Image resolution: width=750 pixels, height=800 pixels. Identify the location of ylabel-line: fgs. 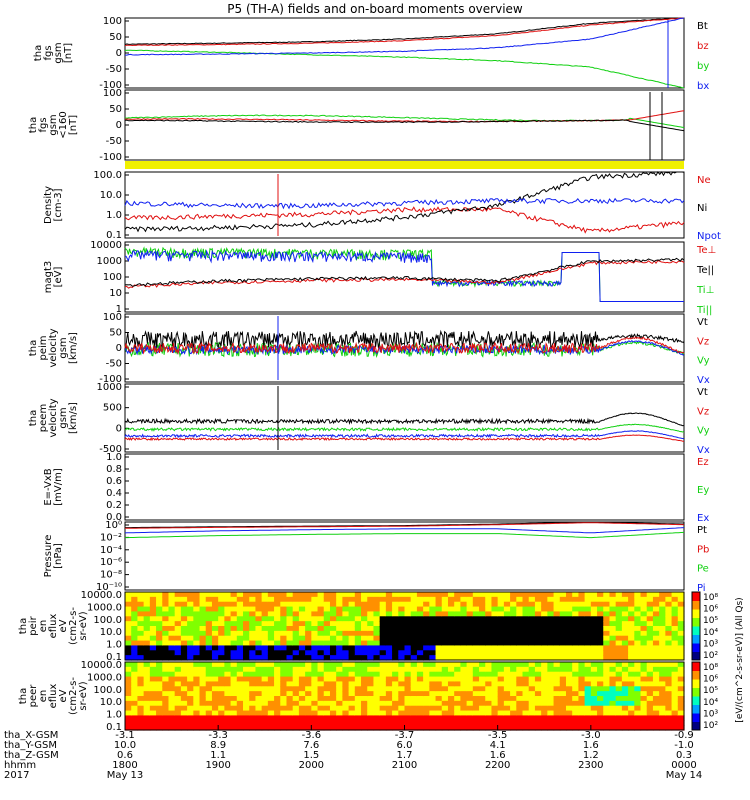
(48, 52).